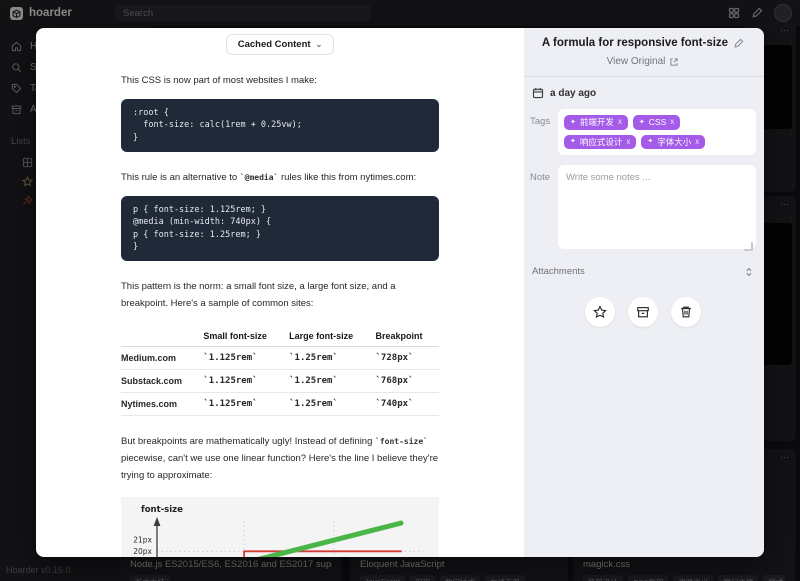 The image size is (800, 581). Describe the element at coordinates (322, 553) in the screenshot. I see `series-breakpoint step (media query)` at that location.